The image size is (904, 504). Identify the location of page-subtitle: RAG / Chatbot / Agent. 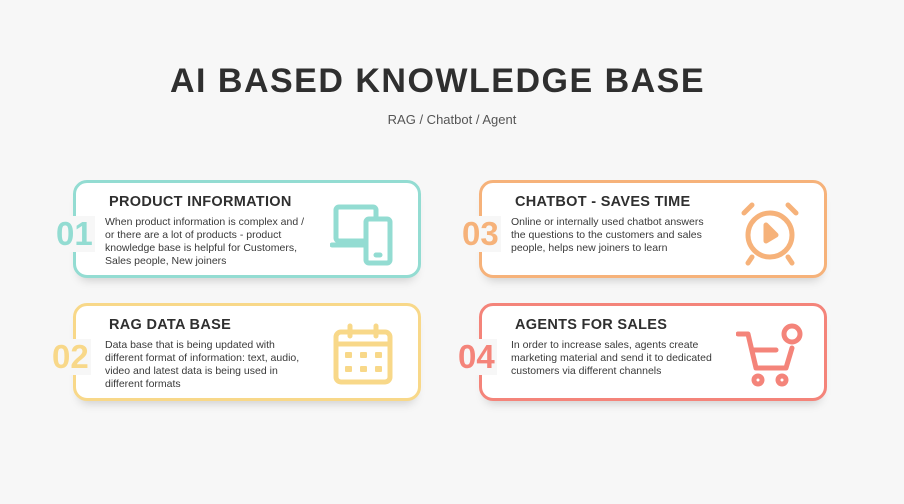
(452, 119).